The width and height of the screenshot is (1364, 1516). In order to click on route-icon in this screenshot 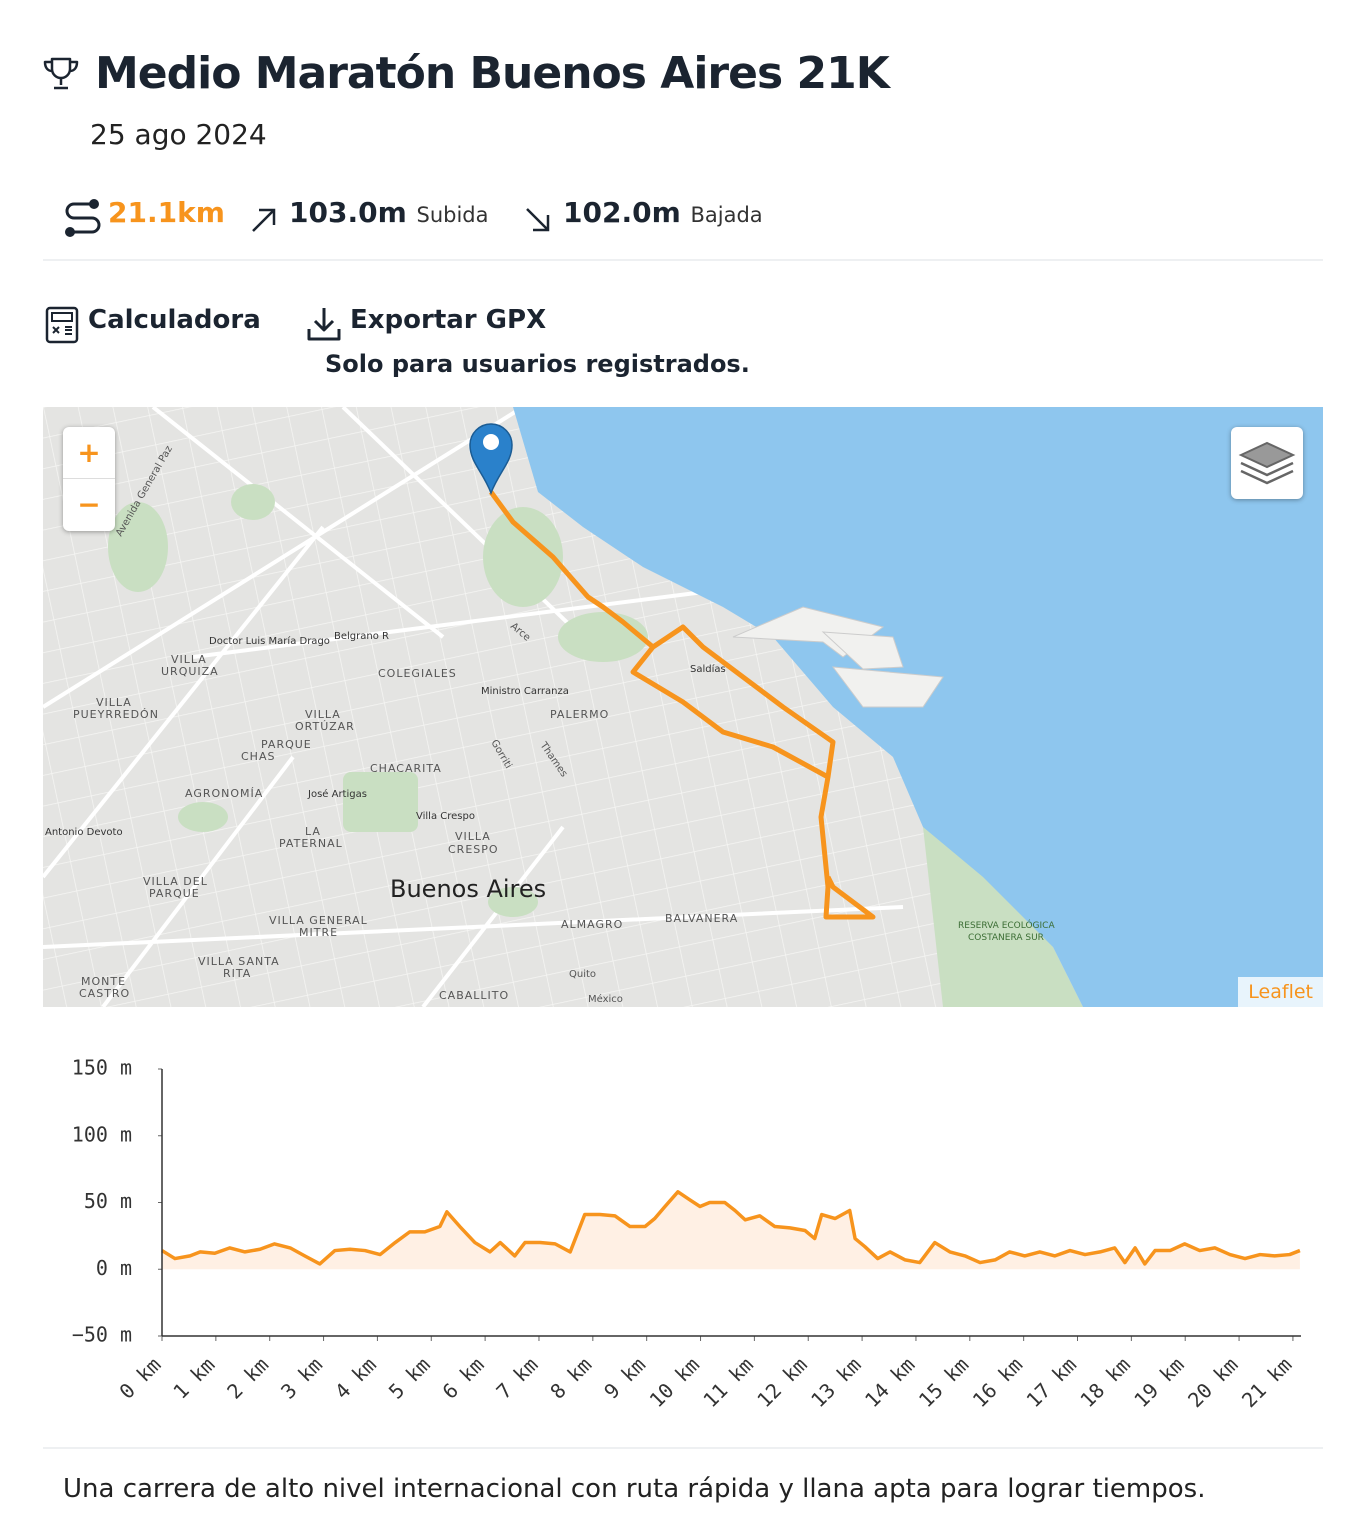, I will do `click(83, 218)`.